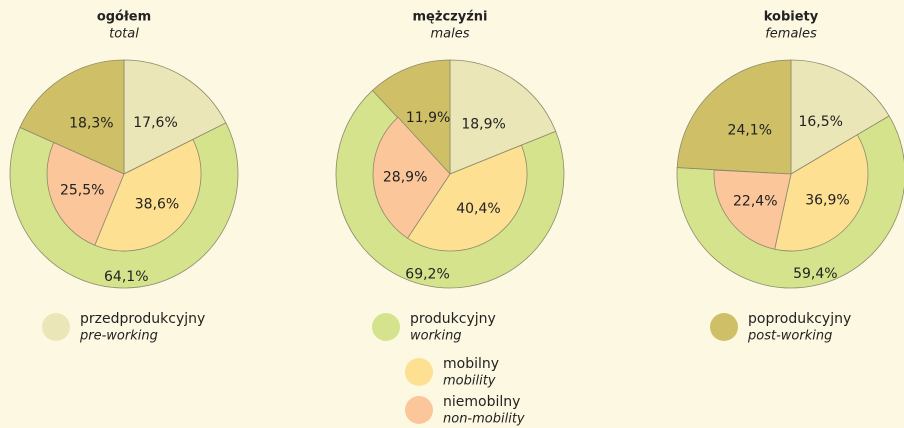 Image resolution: width=904 pixels, height=428 pixels. What do you see at coordinates (755, 201) in the screenshot?
I see `inner-value-label: 22,4%` at bounding box center [755, 201].